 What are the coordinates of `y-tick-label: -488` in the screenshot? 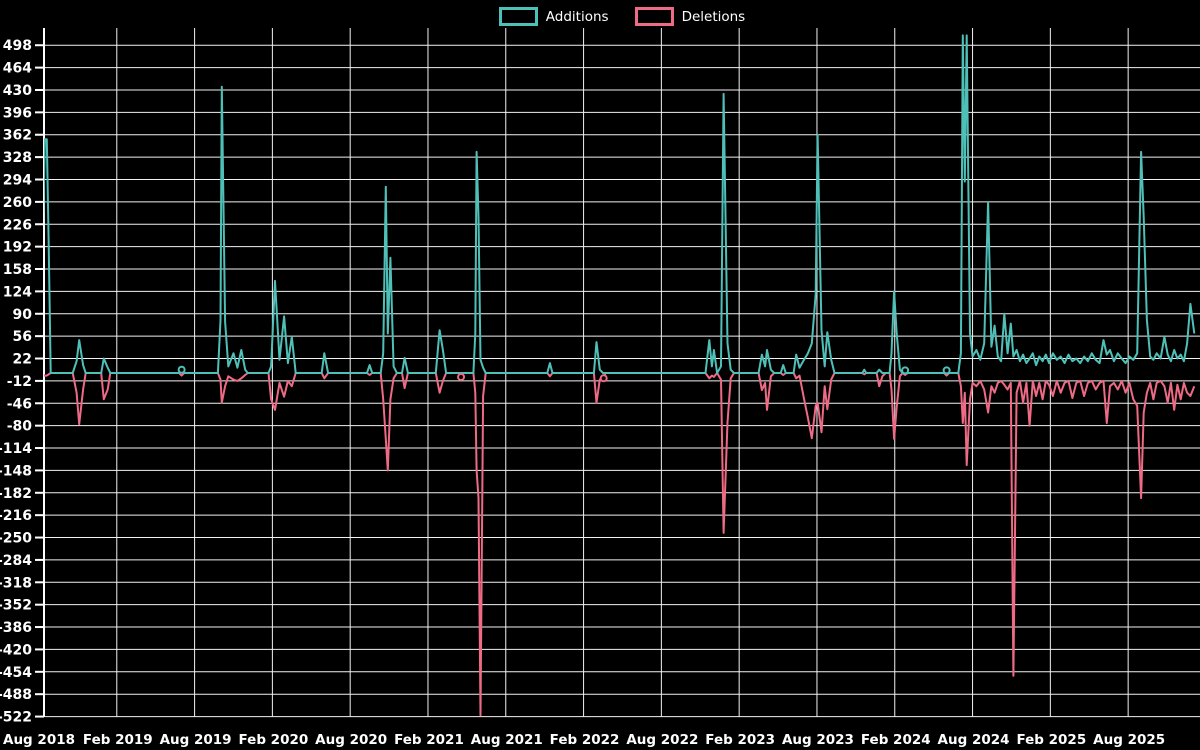 It's located at (16, 695).